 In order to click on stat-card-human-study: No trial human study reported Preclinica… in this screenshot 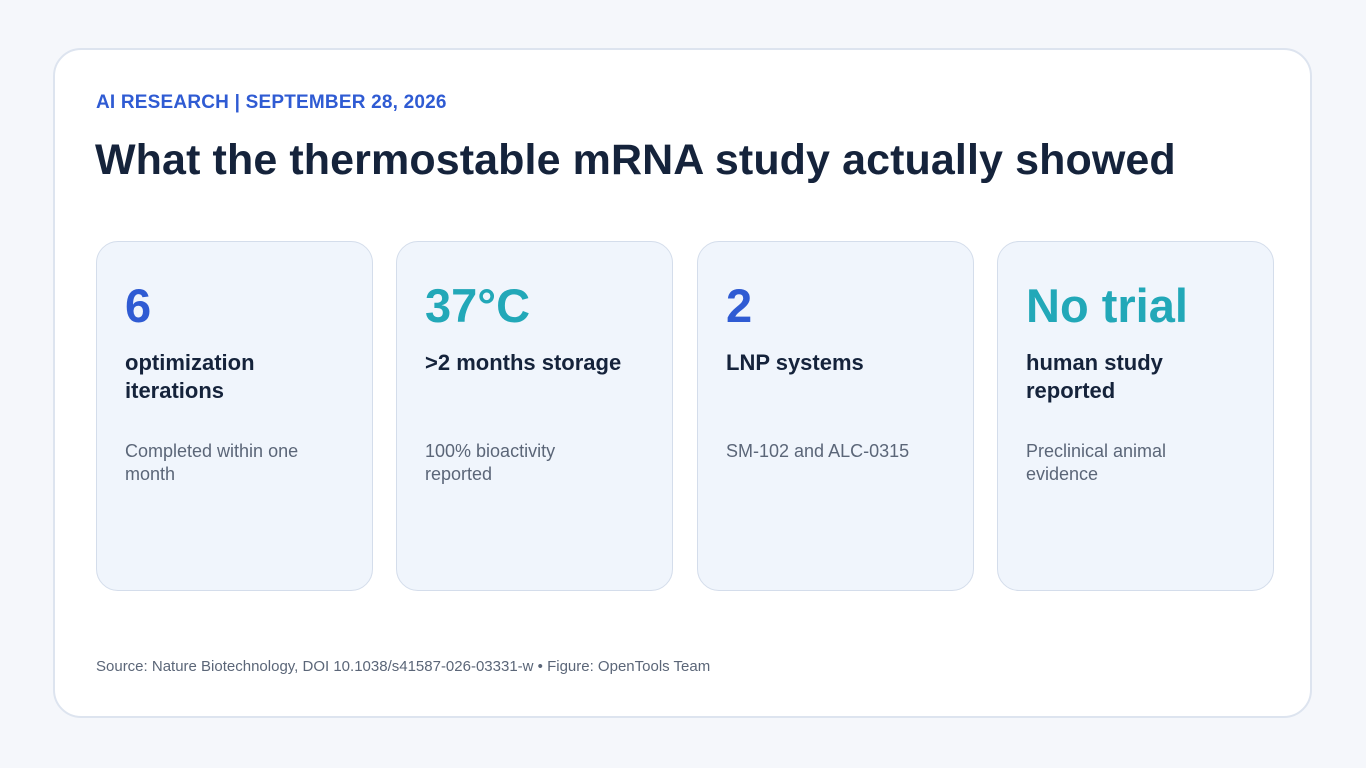, I will do `click(1135, 416)`.